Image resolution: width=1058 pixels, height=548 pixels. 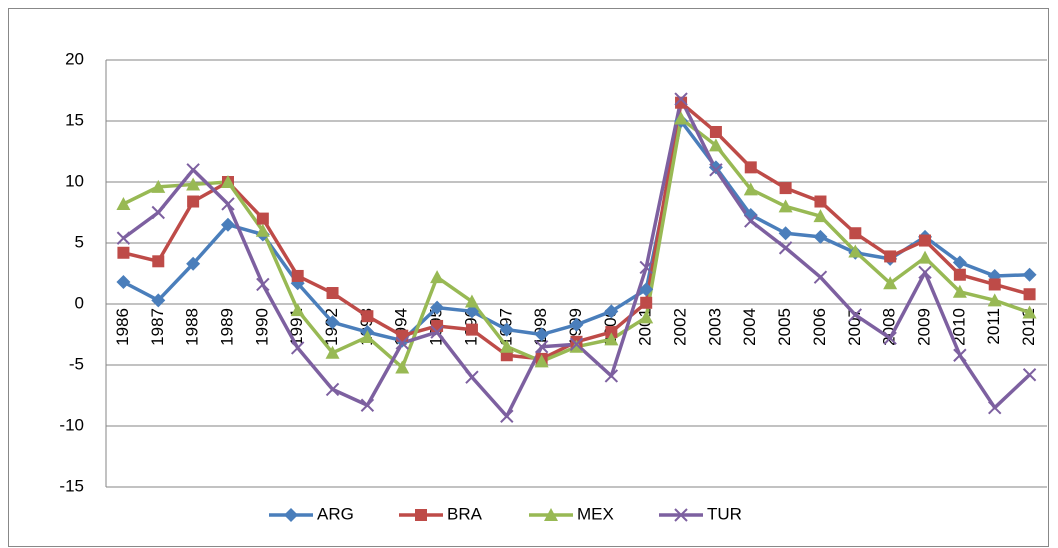 What do you see at coordinates (595, 513) in the screenshot?
I see `legend-label: MEX` at bounding box center [595, 513].